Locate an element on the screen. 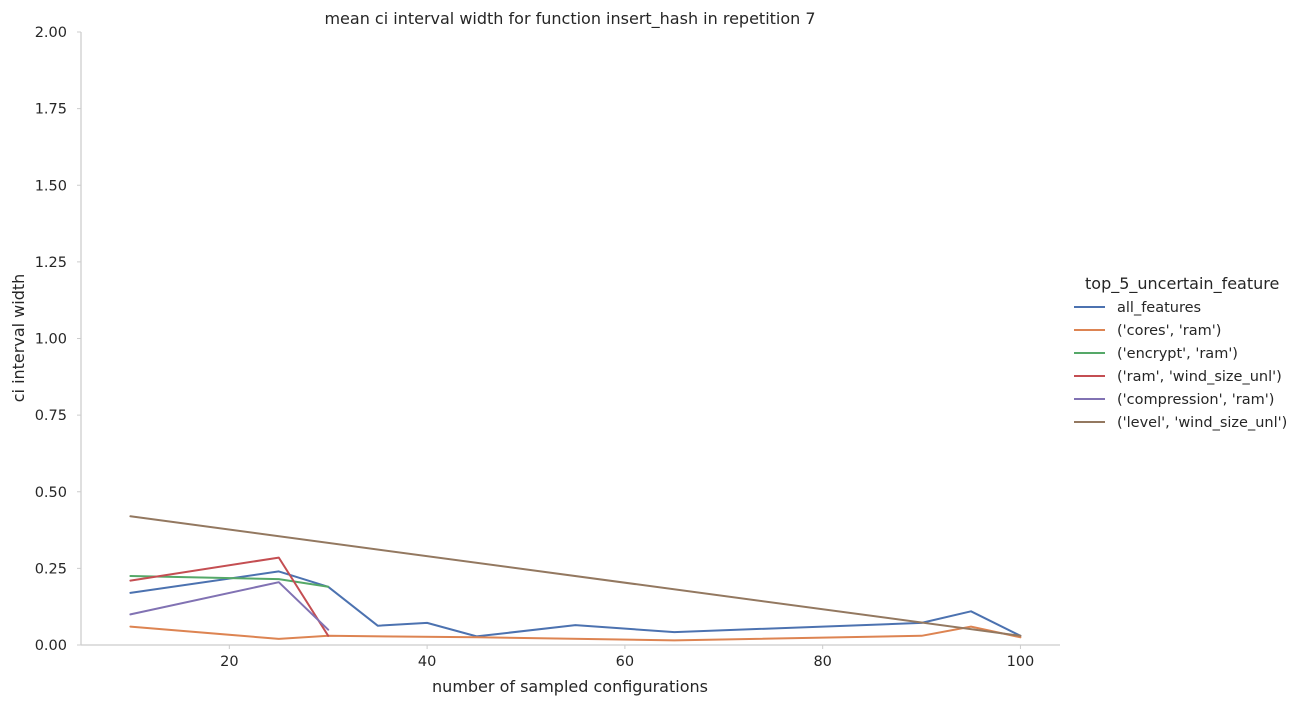  legend-label: ('compression', 'ram') is located at coordinates (1195, 400).